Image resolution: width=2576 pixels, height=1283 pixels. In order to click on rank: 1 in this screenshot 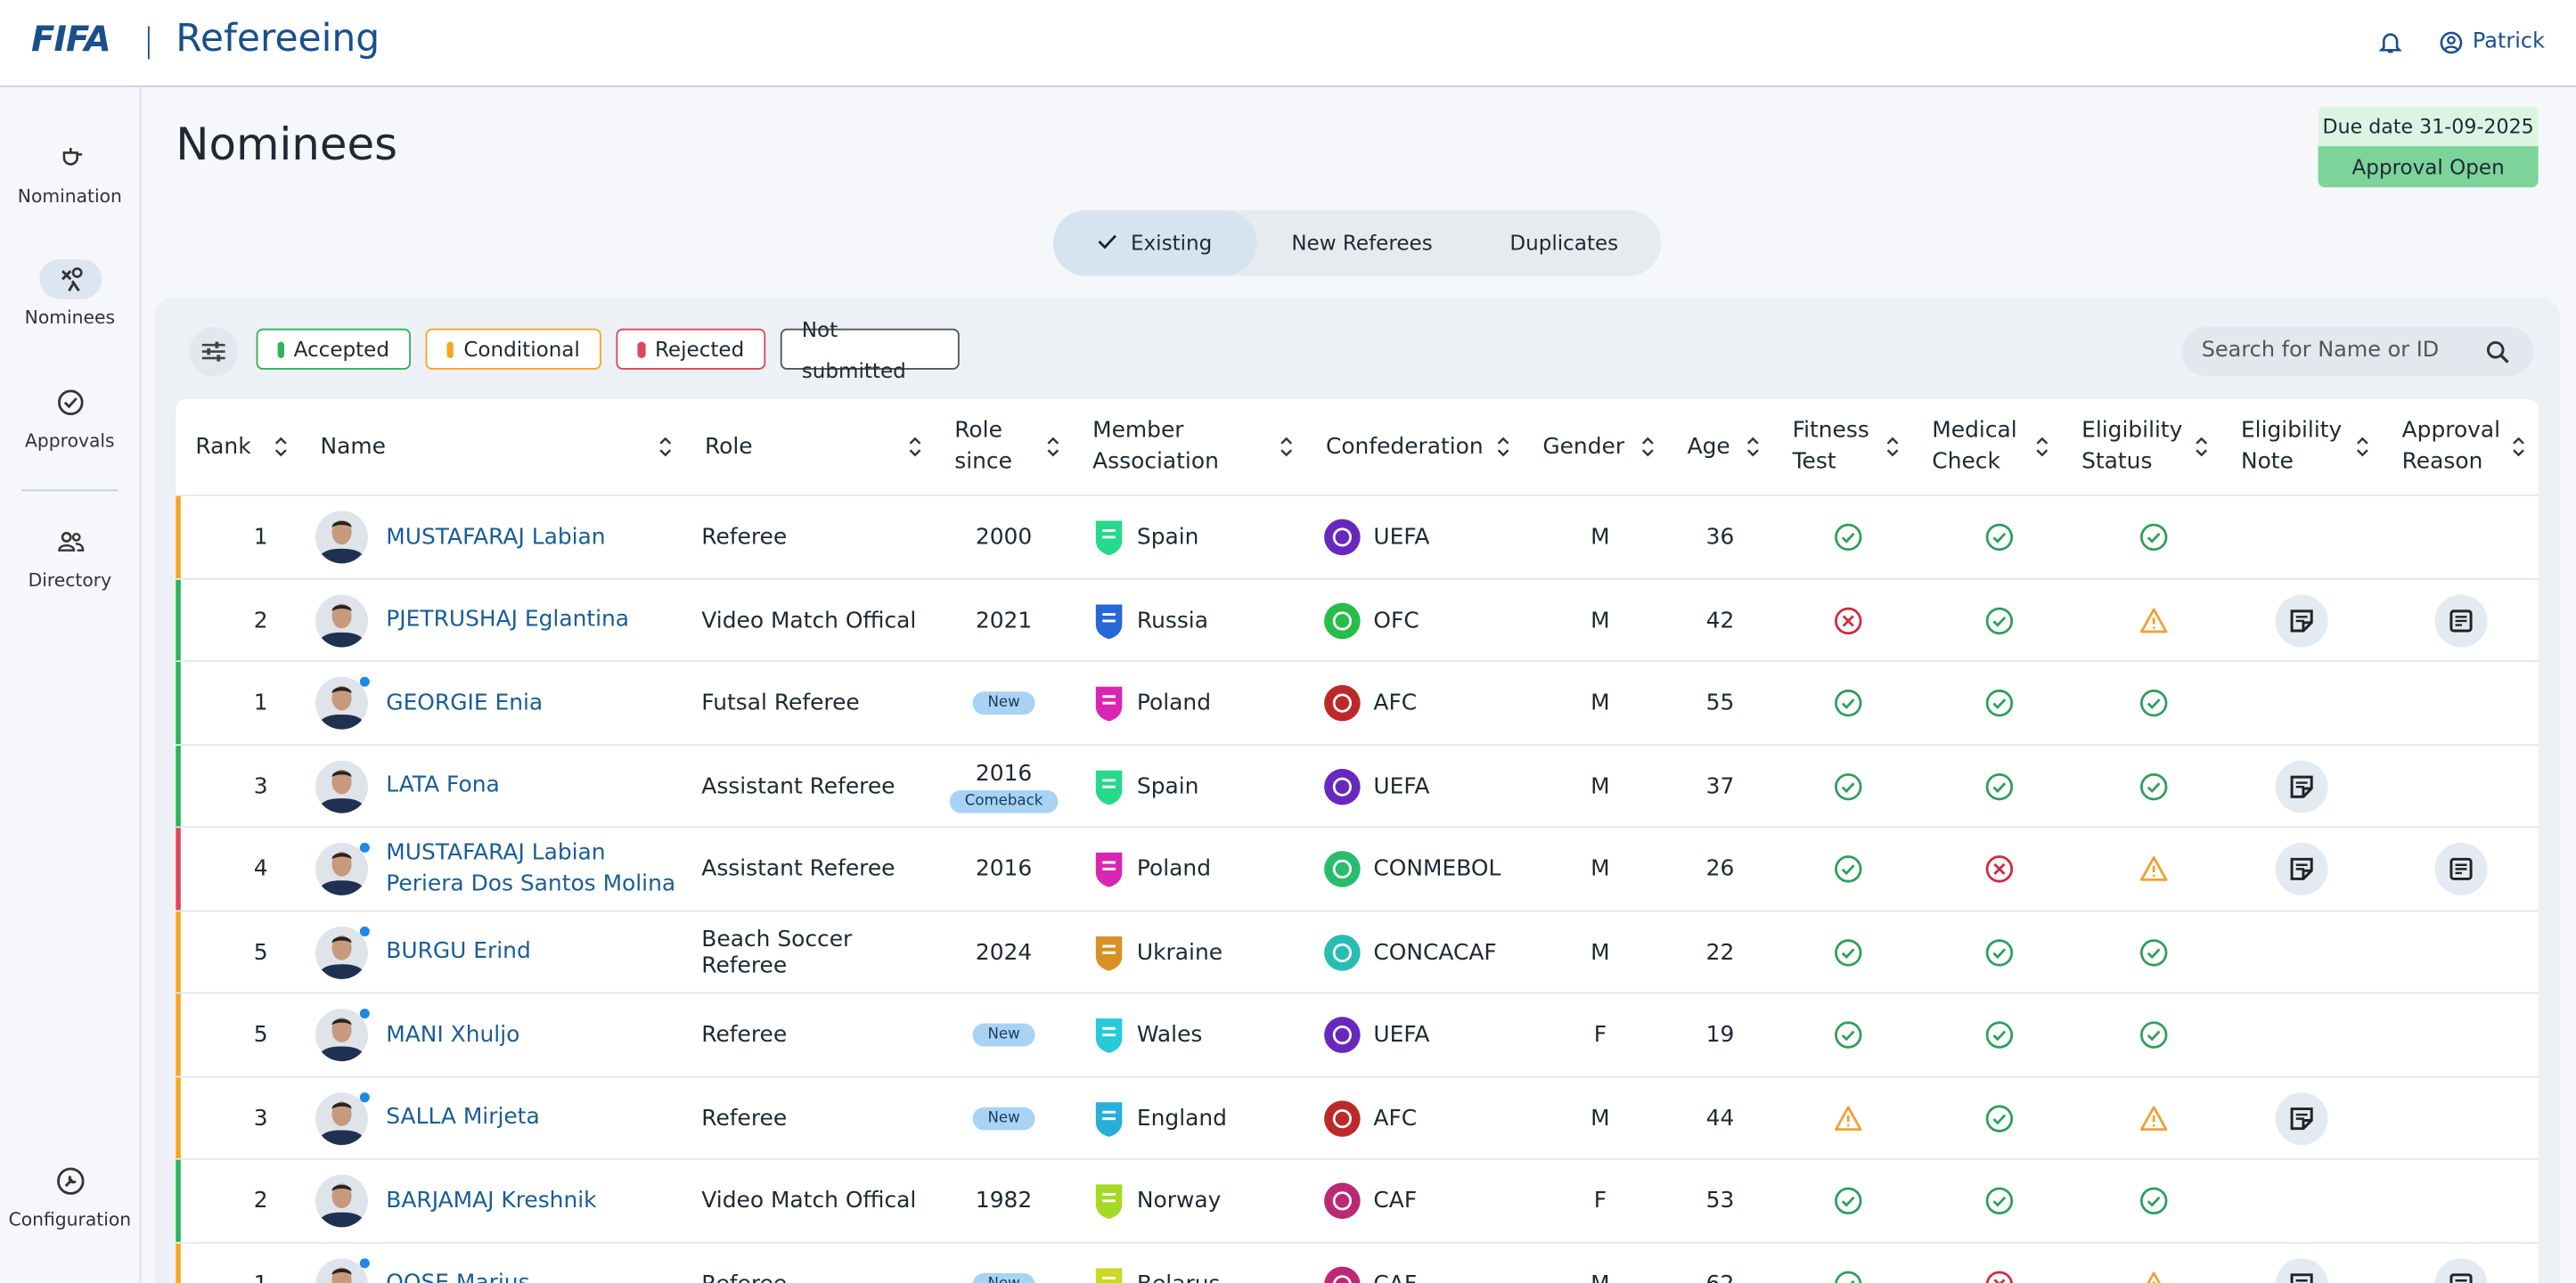, I will do `click(261, 1277)`.